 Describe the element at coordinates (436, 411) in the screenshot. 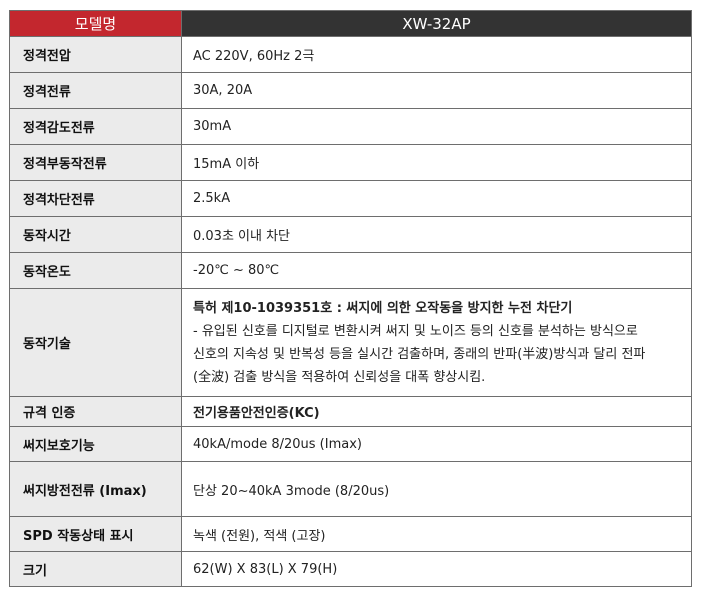

I see `spec-value: 전기용품안전인증(KC)` at that location.